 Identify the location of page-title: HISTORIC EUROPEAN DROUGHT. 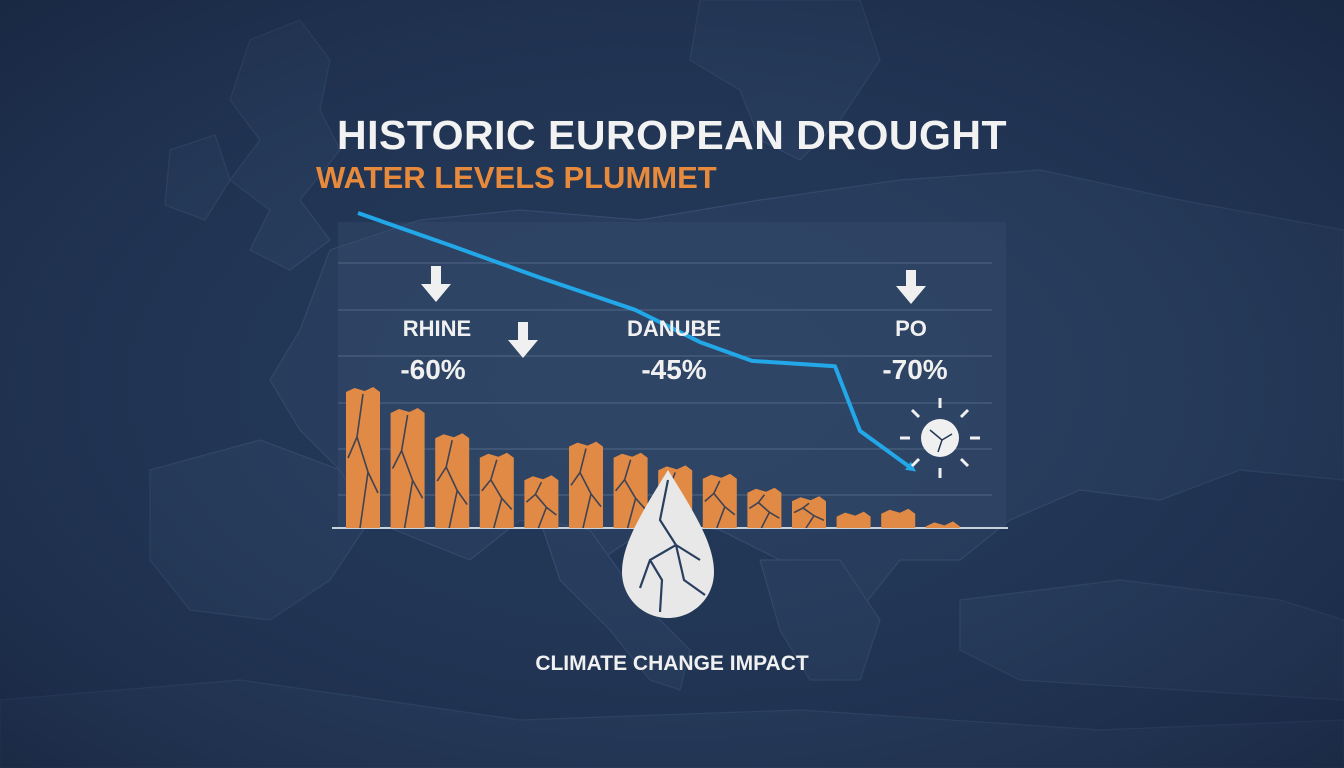
(672, 135).